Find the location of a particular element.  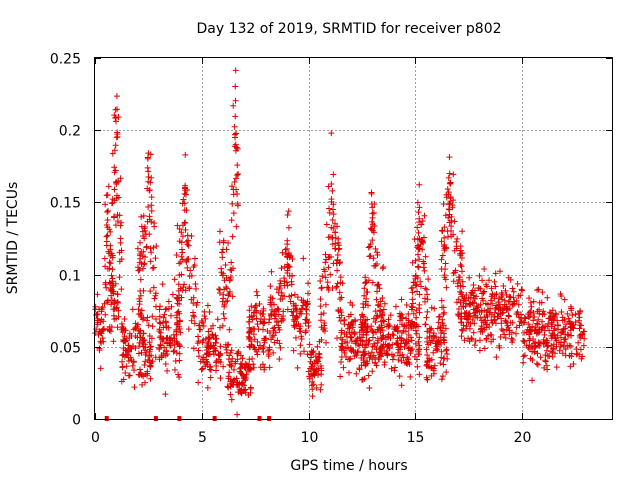

gap-marker is located at coordinates (214, 418).